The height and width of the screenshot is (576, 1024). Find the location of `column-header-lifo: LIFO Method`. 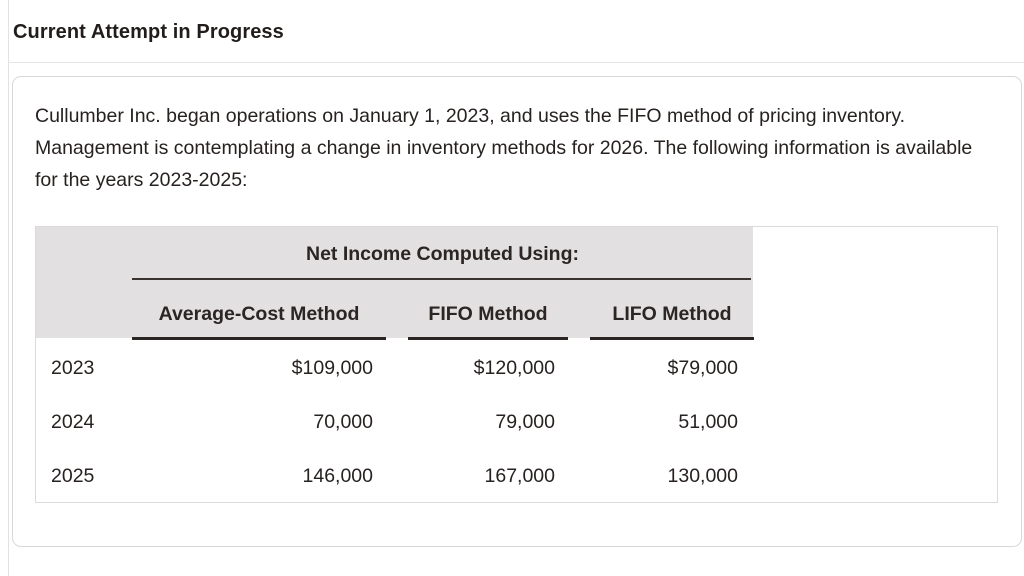

column-header-lifo: LIFO Method is located at coordinates (672, 314).